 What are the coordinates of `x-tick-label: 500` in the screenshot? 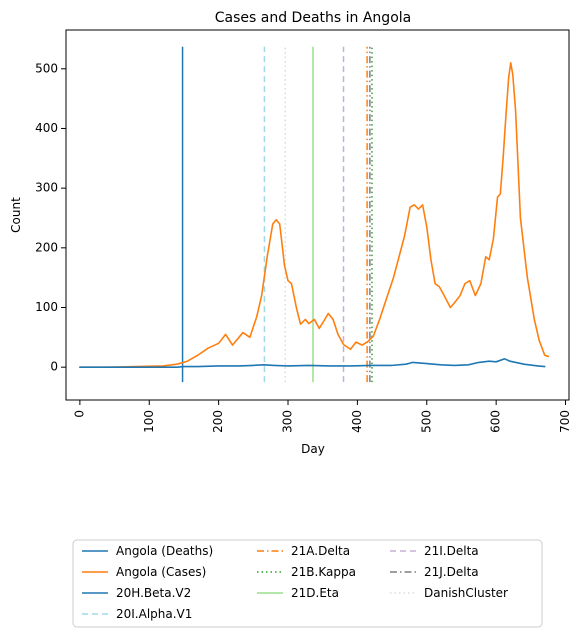 It's located at (426, 421).